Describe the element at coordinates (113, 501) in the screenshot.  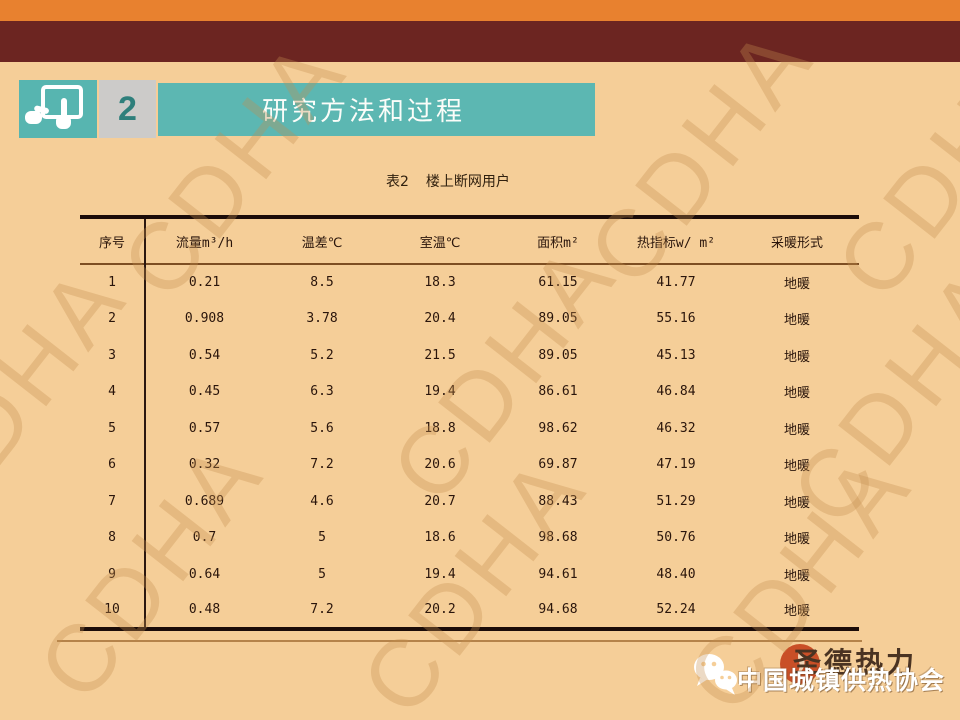
I see `table-cell: 7` at that location.